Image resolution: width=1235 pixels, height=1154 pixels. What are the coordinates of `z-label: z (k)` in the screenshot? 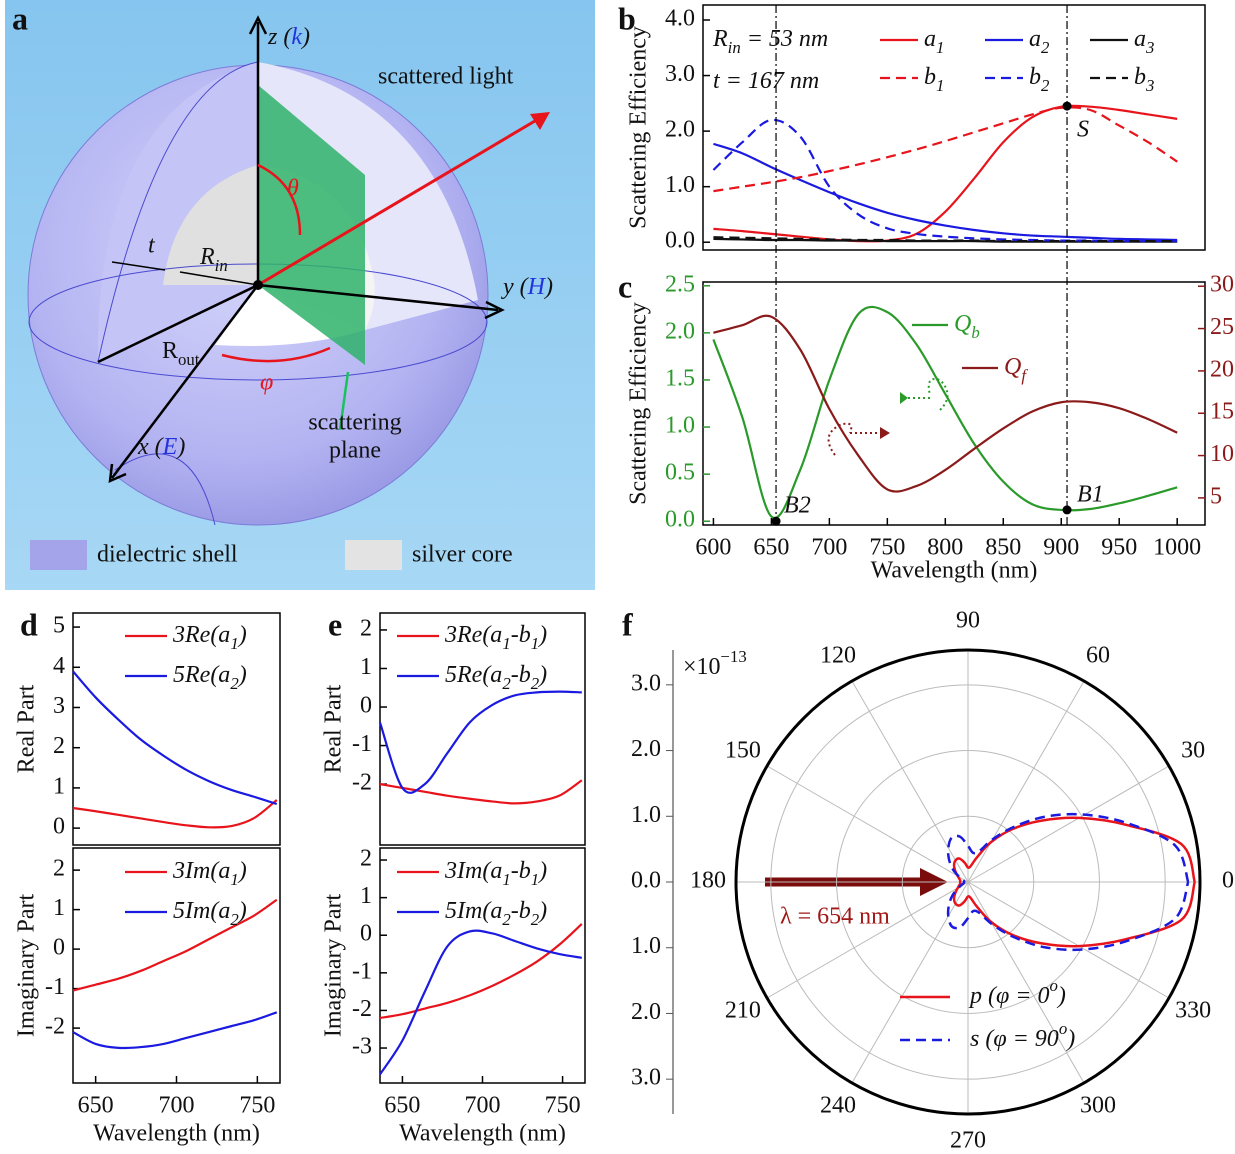 It's located at (288, 37).